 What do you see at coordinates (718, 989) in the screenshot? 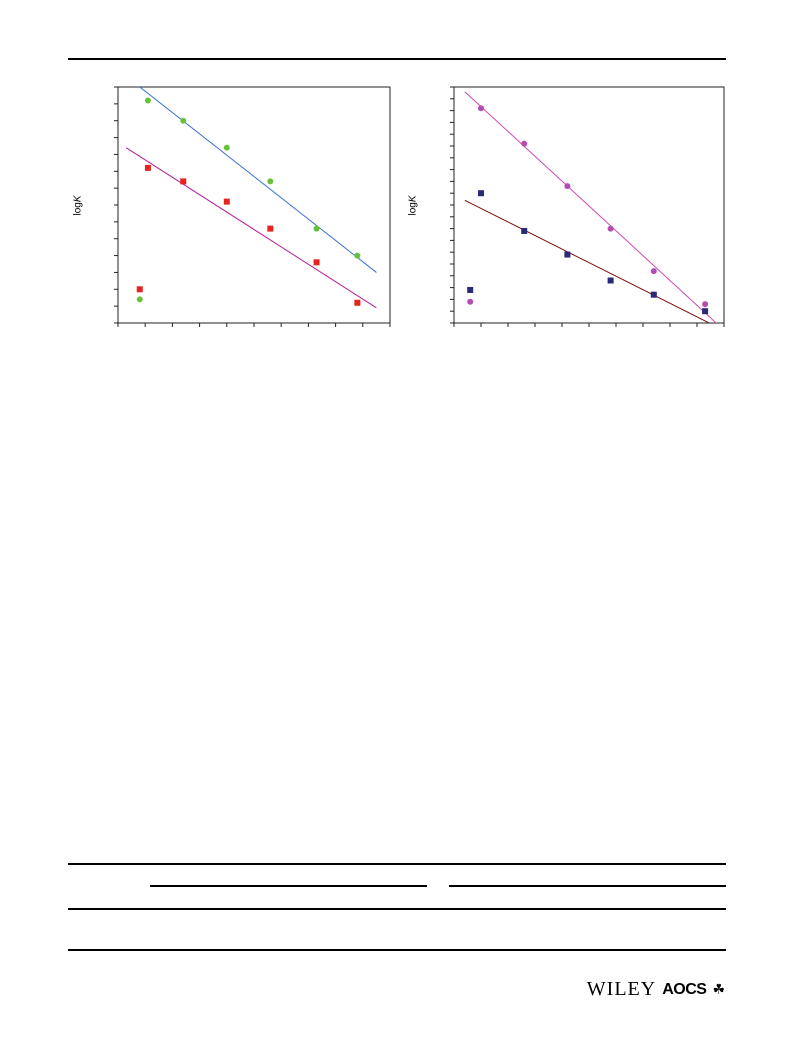
I see `aocs-mark-icon: ☘` at bounding box center [718, 989].